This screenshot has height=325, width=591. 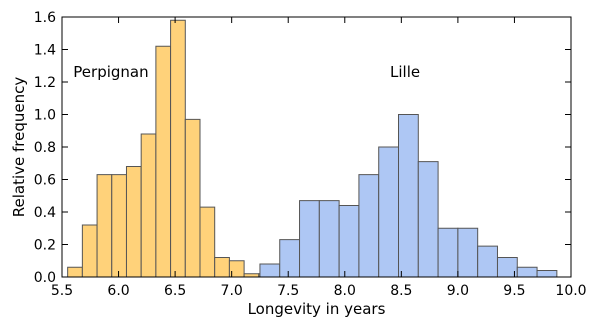 What do you see at coordinates (45, 18) in the screenshot?
I see `y-tick-label: 1.6` at bounding box center [45, 18].